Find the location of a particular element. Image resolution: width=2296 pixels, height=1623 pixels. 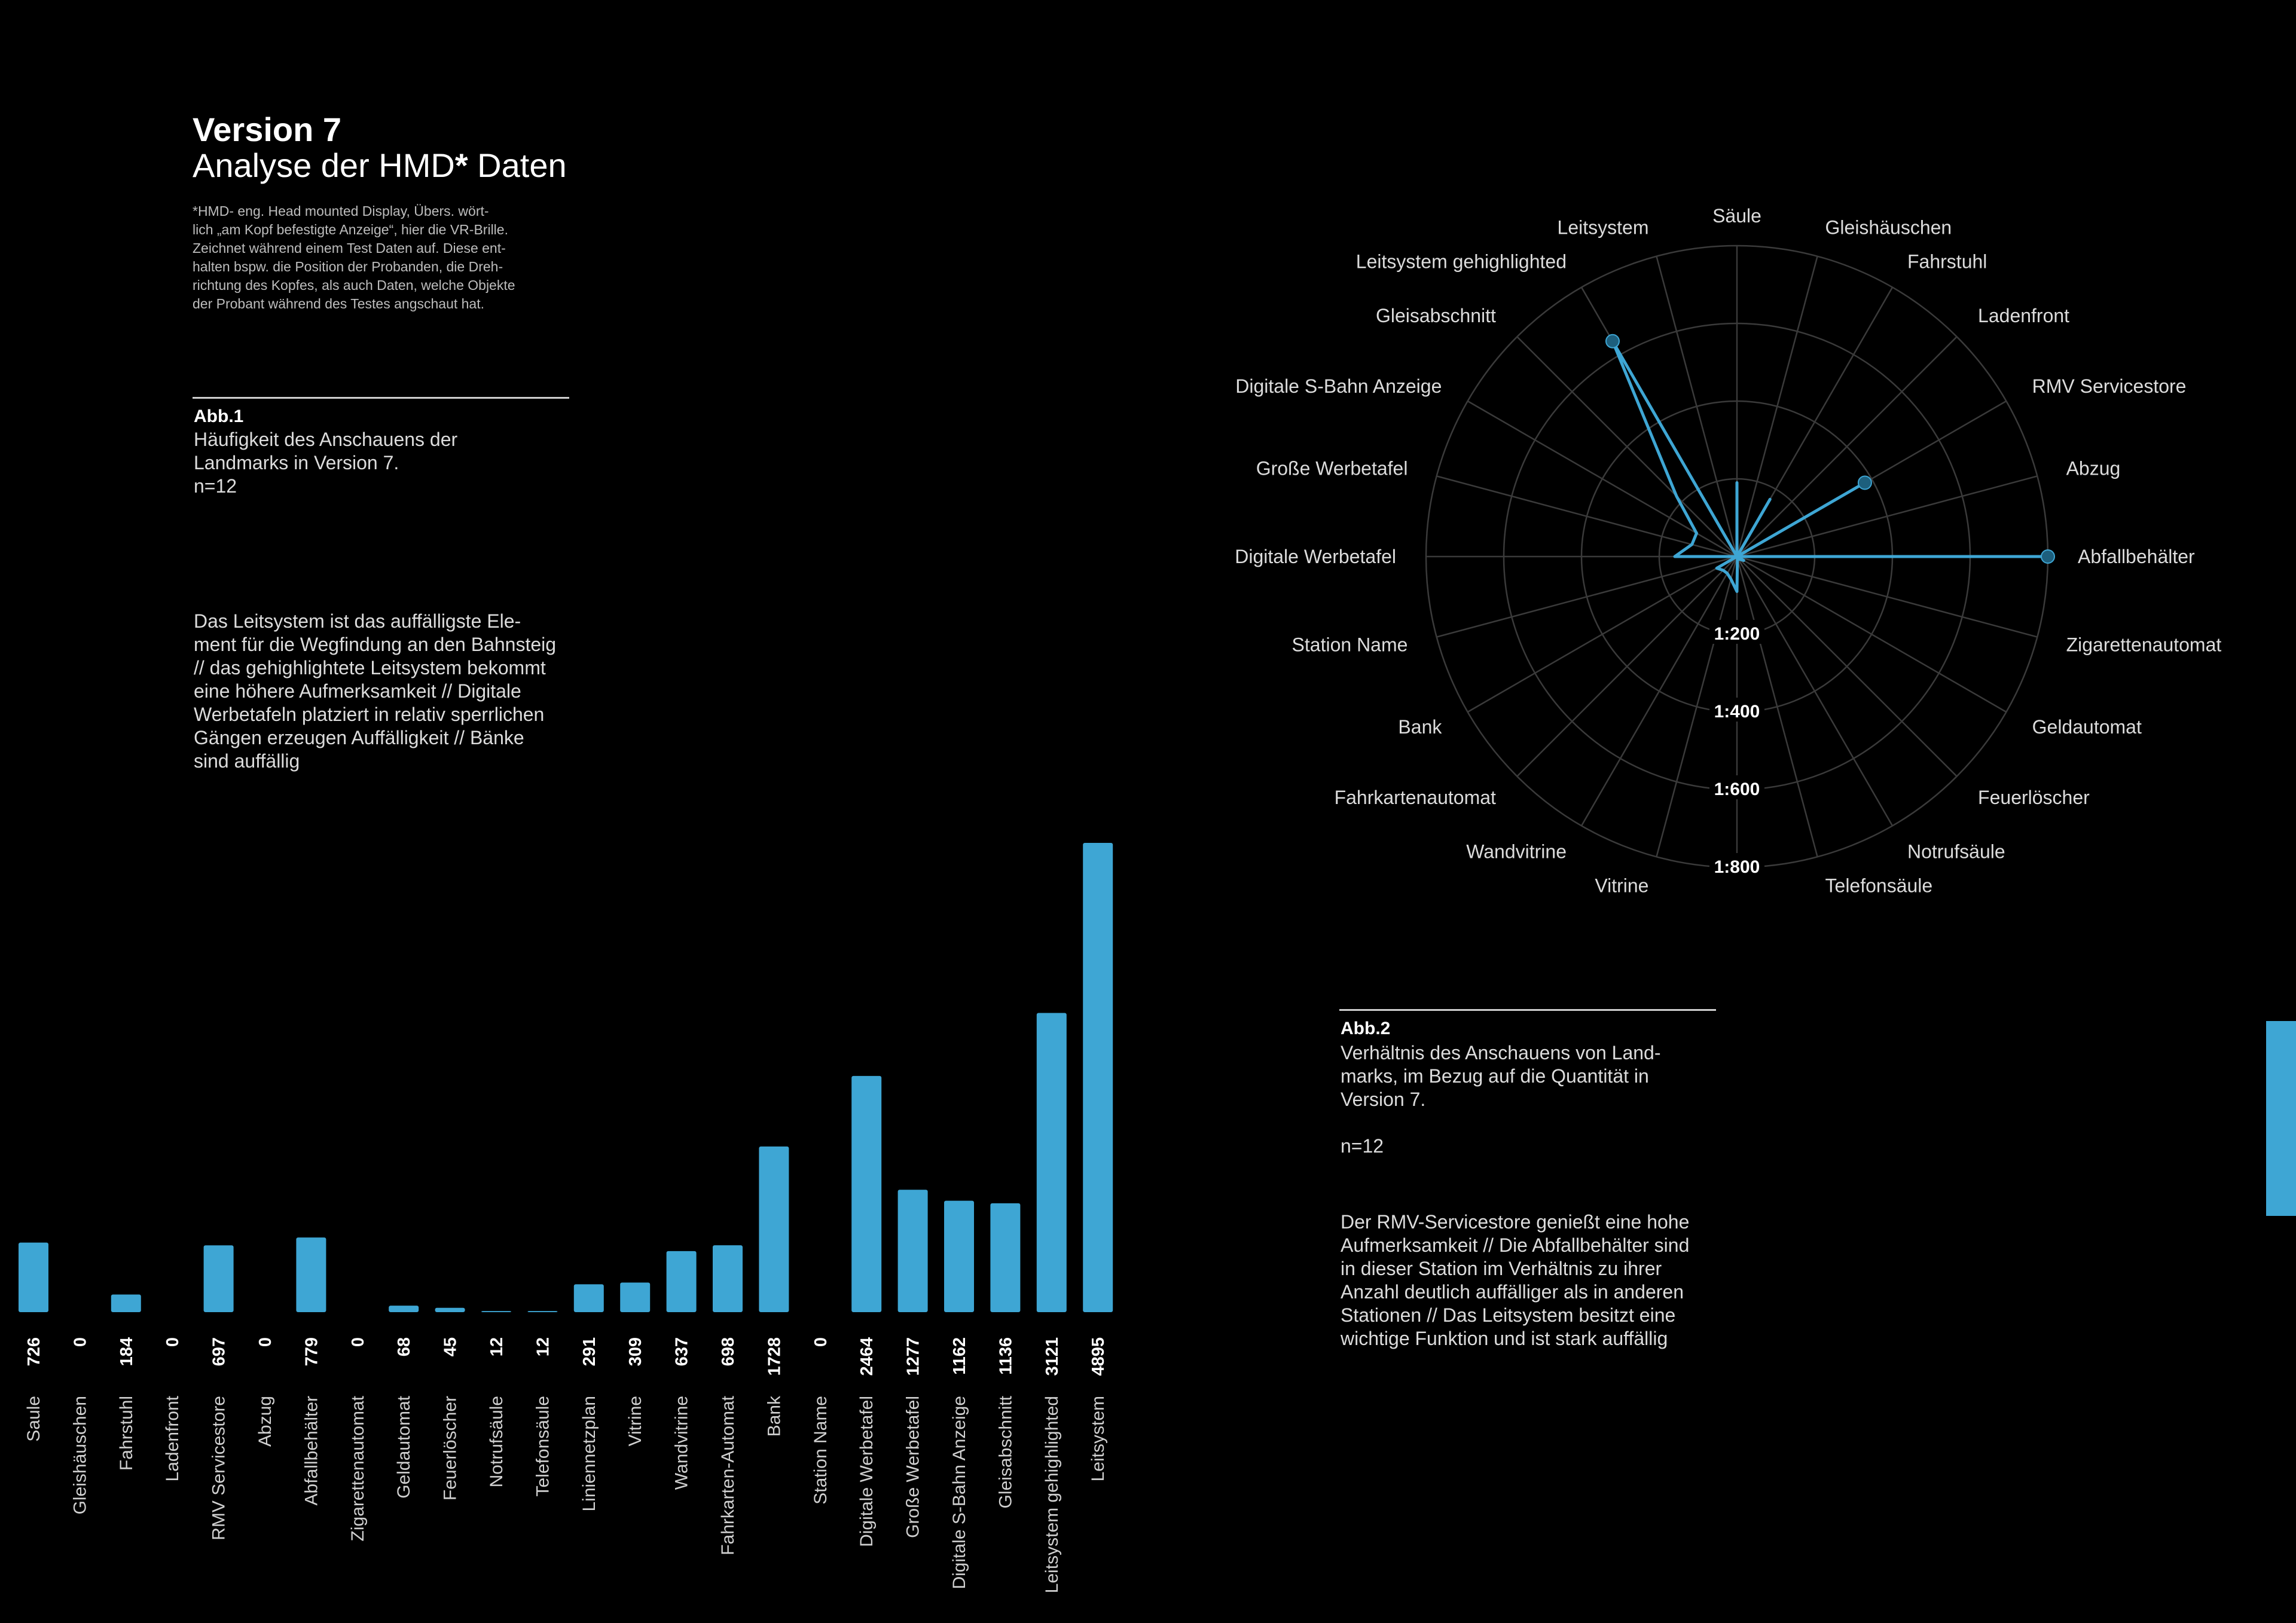

radar-axis-label: Leitsystem is located at coordinates (1603, 227).